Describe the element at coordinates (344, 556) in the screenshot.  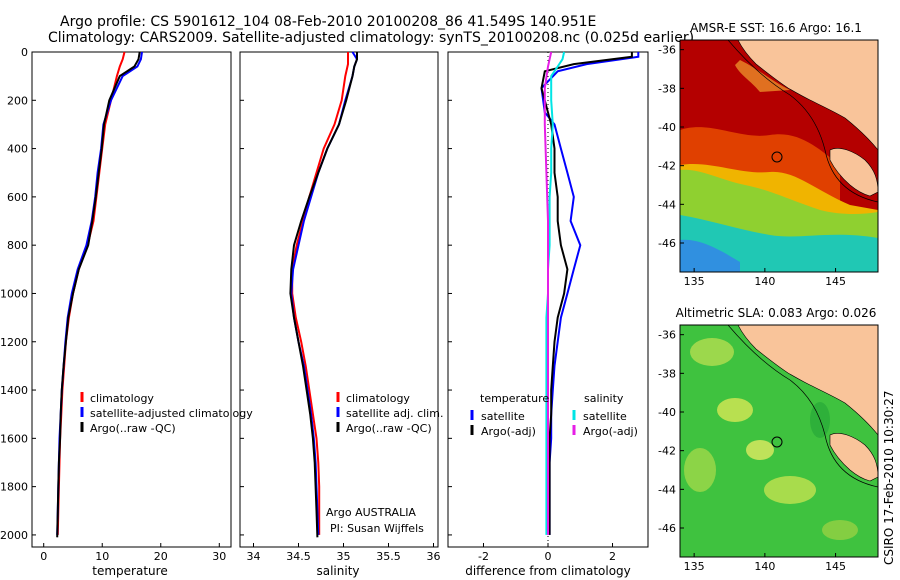
I see `x-tick-label: 35` at that location.